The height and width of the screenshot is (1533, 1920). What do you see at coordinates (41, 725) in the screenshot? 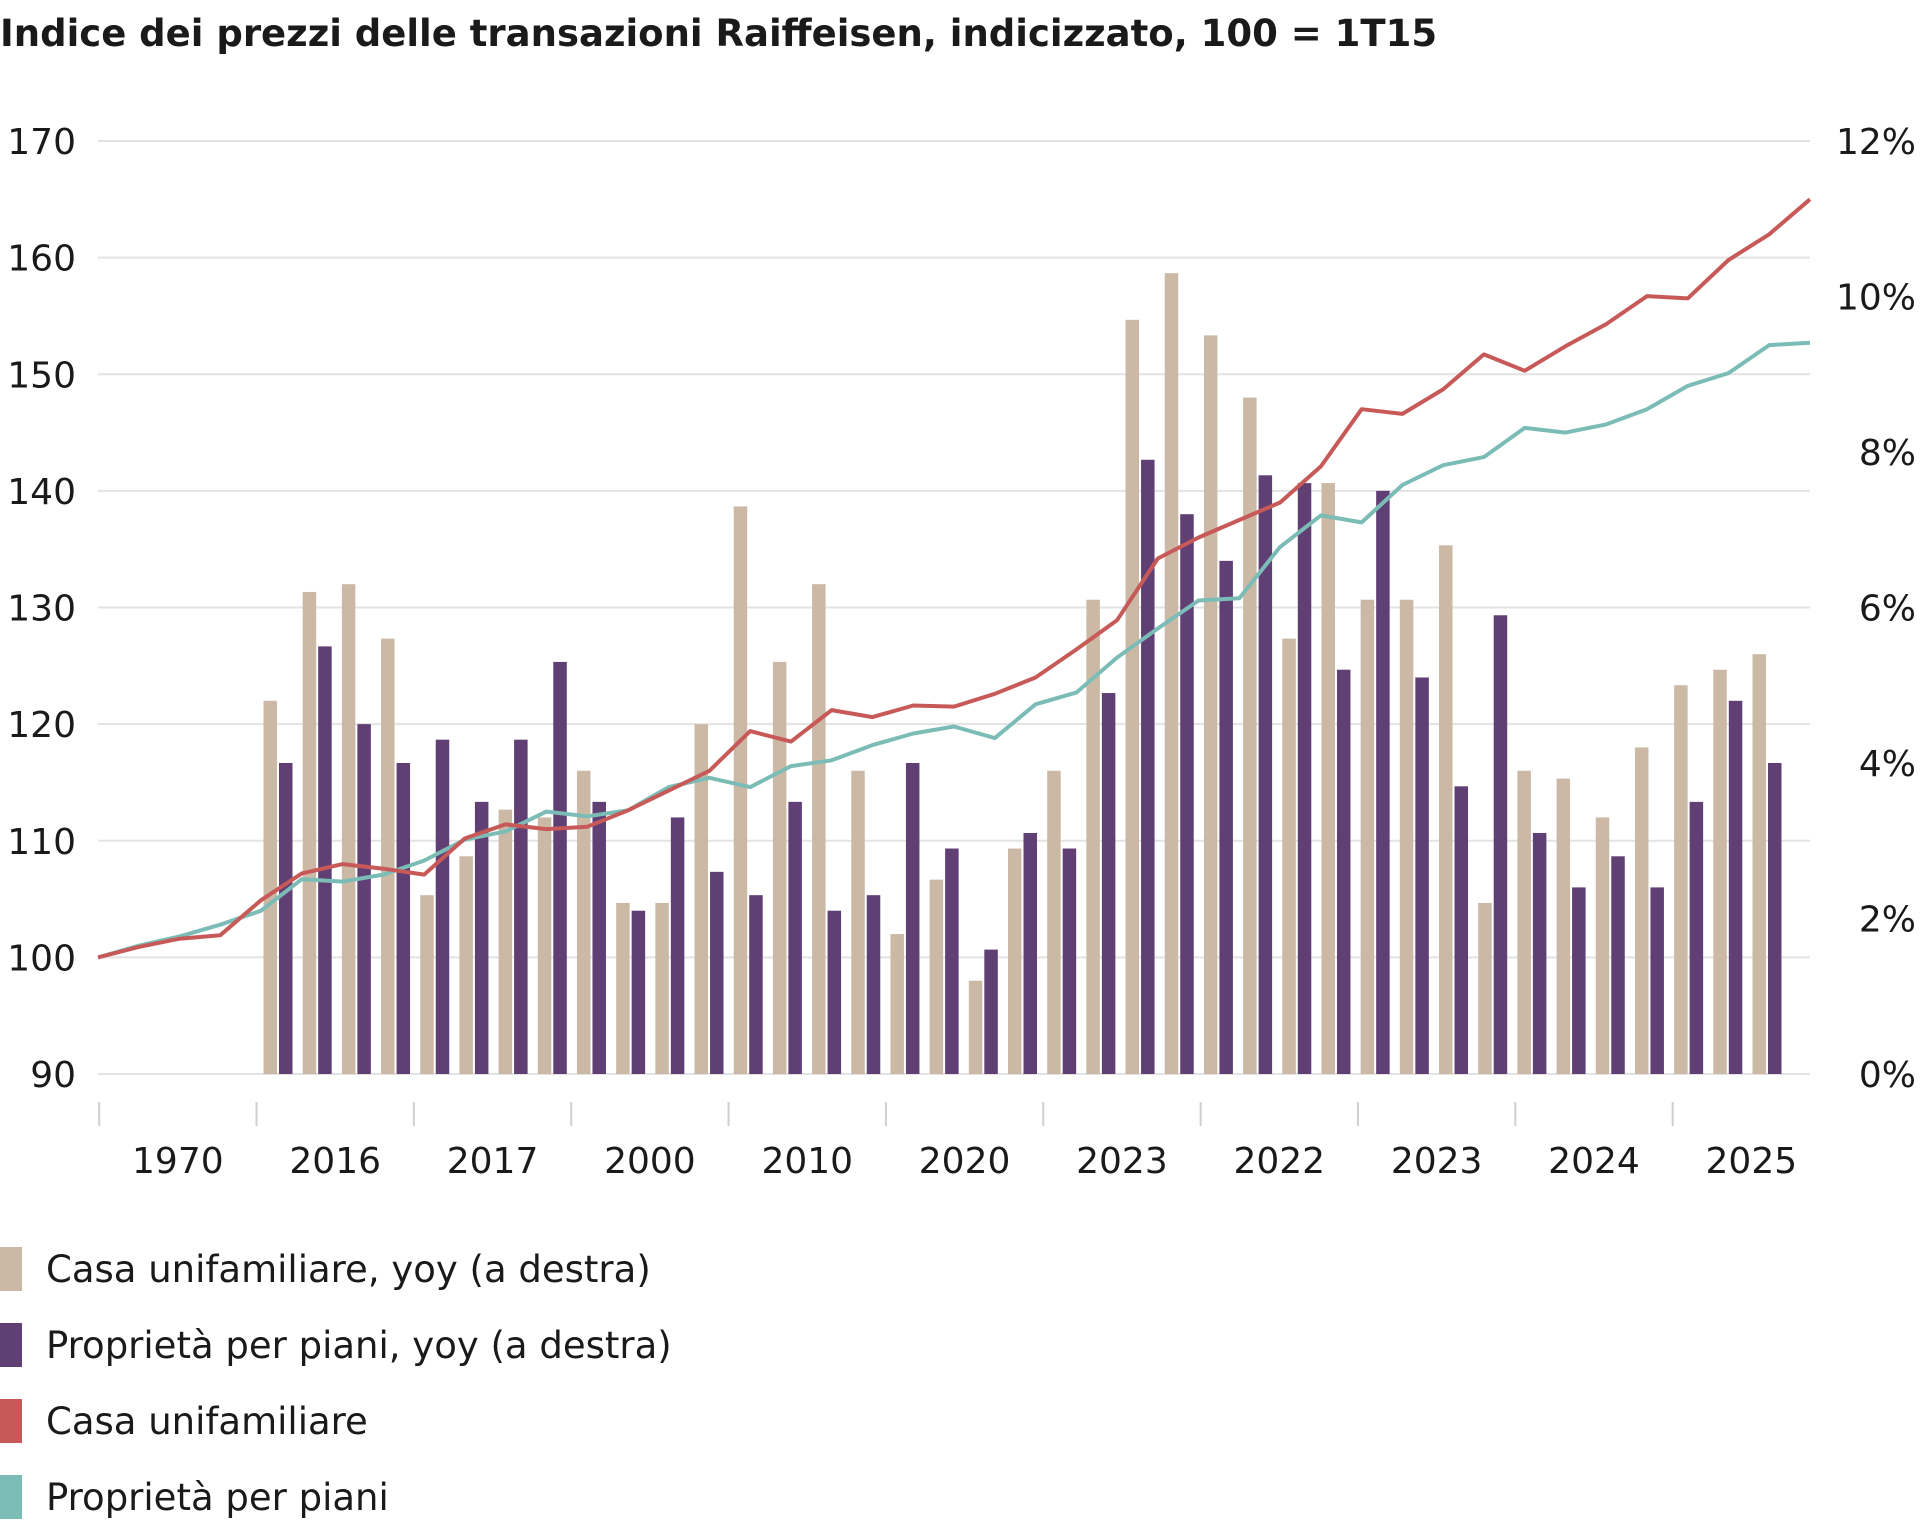
I see `y-left-tick-label: 120` at bounding box center [41, 725].